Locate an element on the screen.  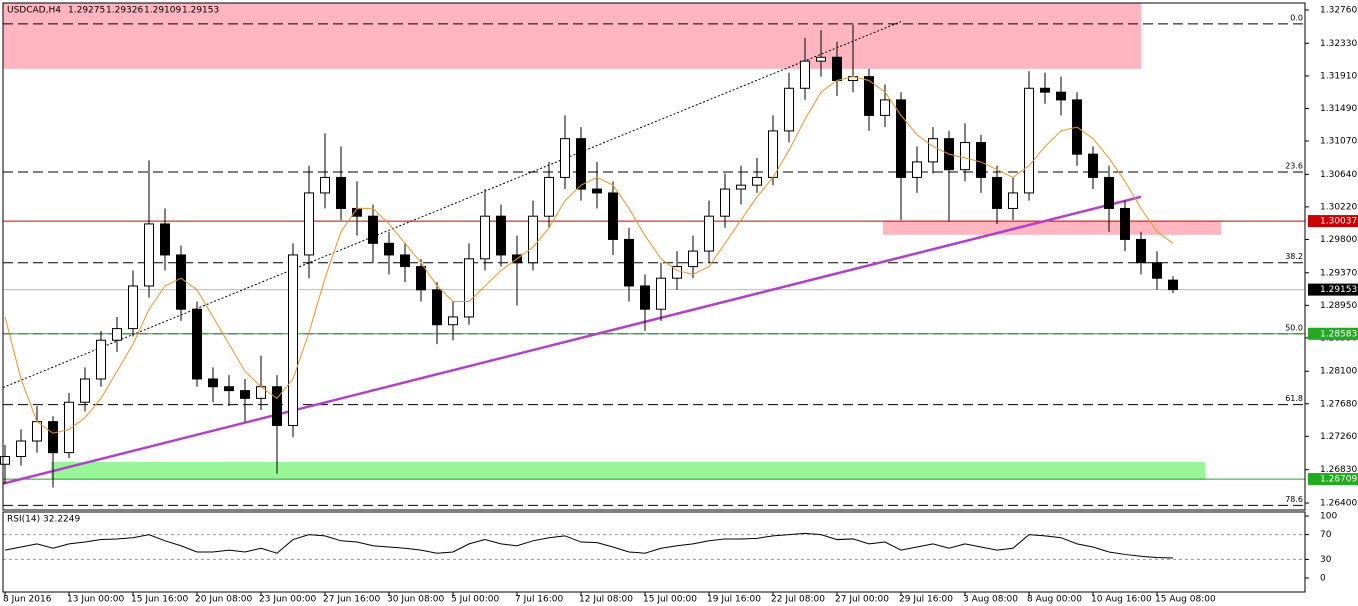
x-tick-label: 7 Jul 16:00 is located at coordinates (539, 600).